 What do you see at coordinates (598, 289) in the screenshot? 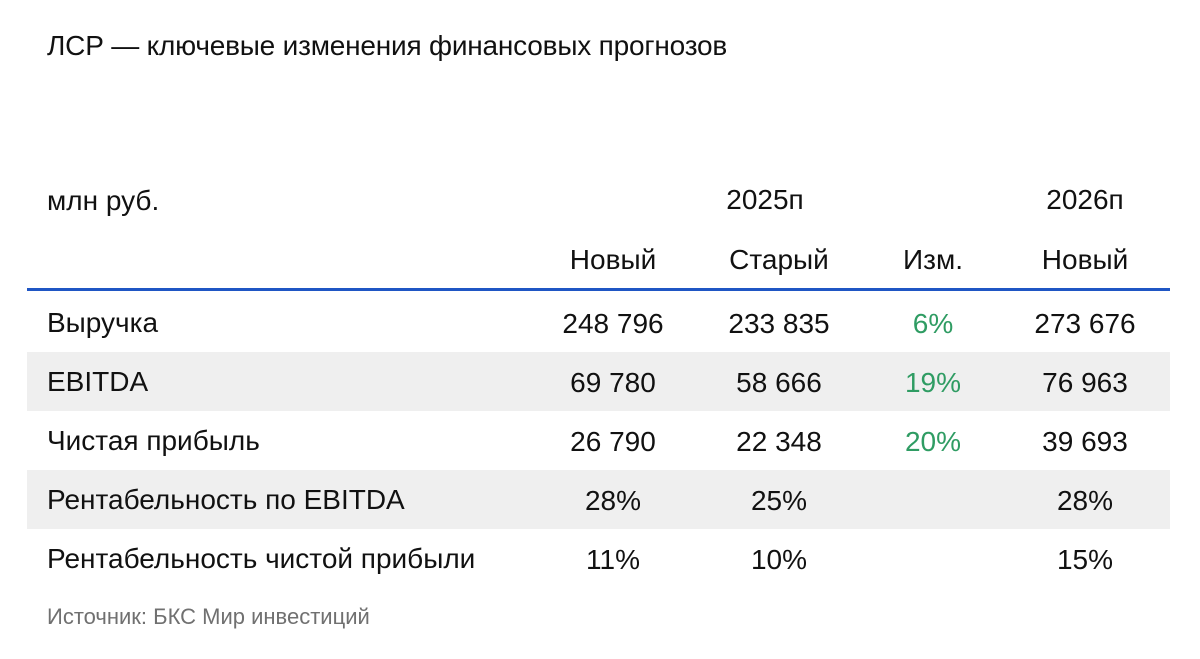
I see `header-divider` at bounding box center [598, 289].